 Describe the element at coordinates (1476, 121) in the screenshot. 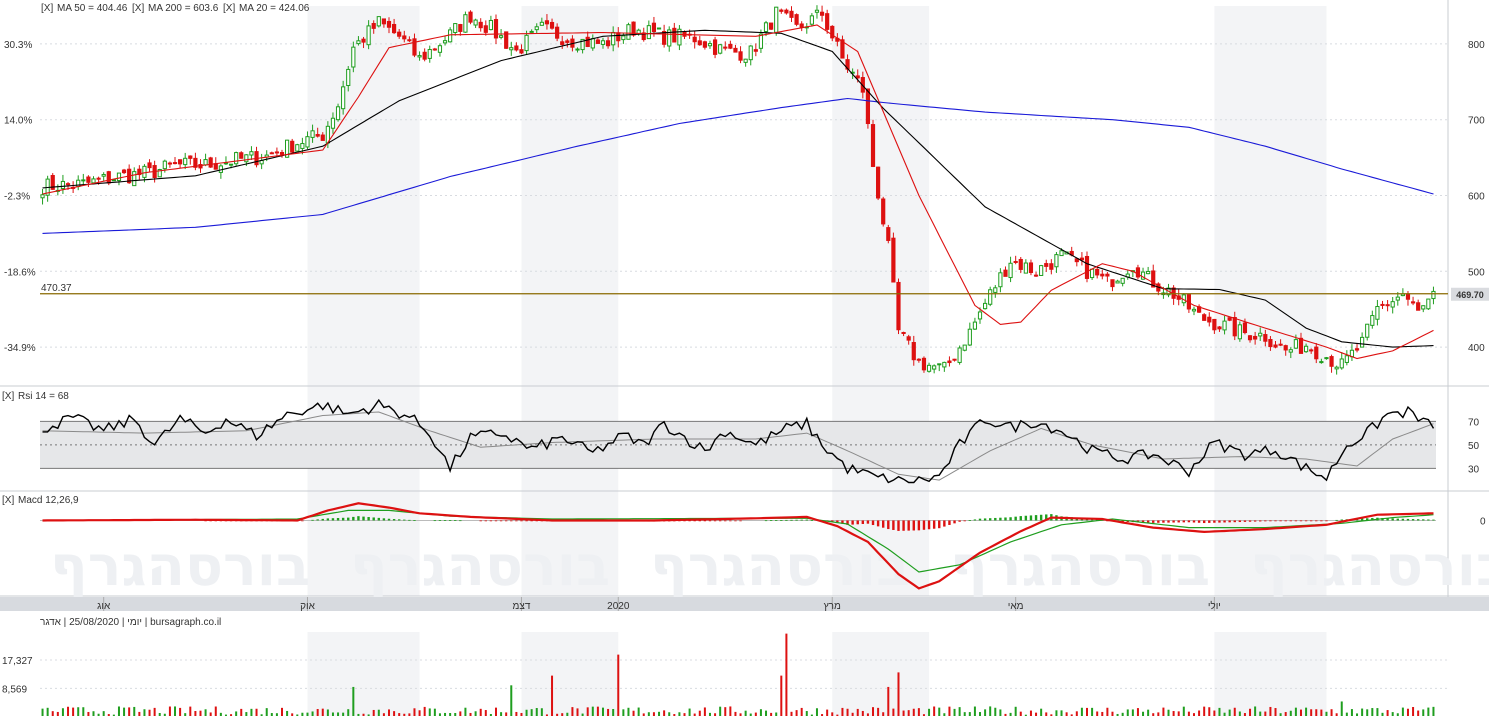

I see `price-tick-label: 700` at that location.